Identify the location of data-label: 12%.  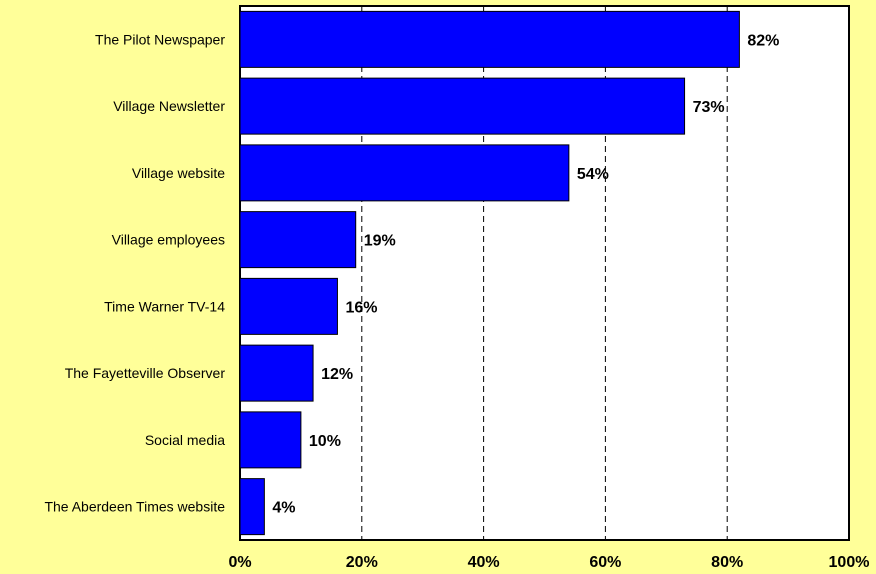
(337, 374).